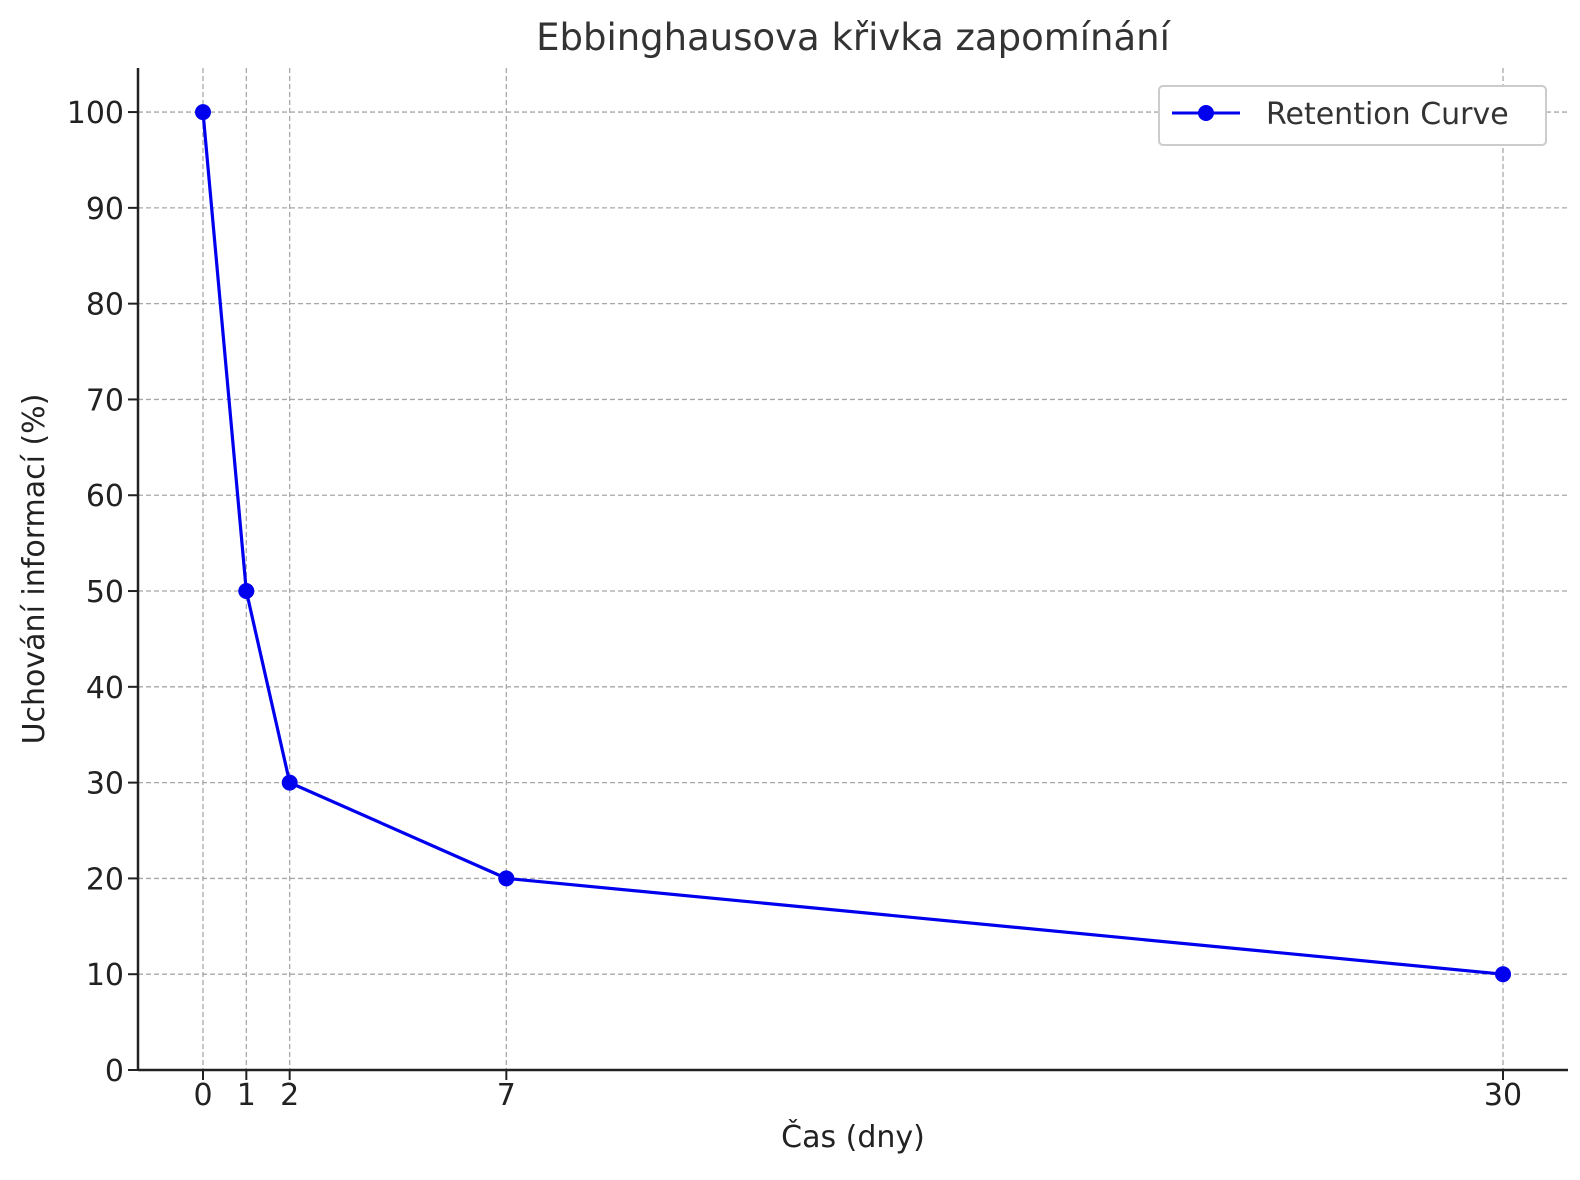  I want to click on legend-dot-marker, so click(1206, 113).